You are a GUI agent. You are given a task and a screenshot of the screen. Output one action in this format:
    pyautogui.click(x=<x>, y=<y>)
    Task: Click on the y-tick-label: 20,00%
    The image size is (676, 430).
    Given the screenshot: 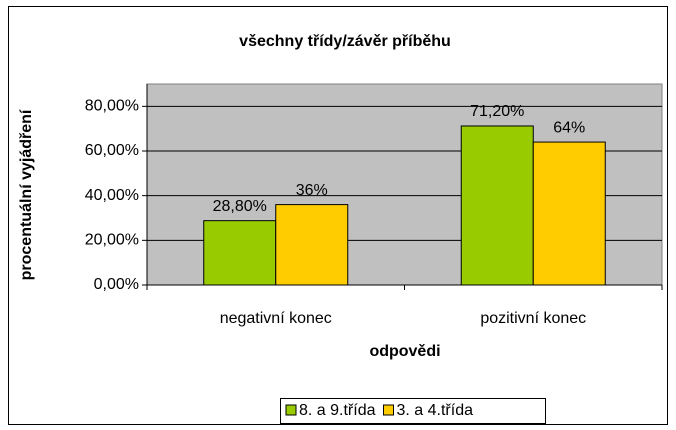 What is the action you would take?
    pyautogui.click(x=112, y=240)
    